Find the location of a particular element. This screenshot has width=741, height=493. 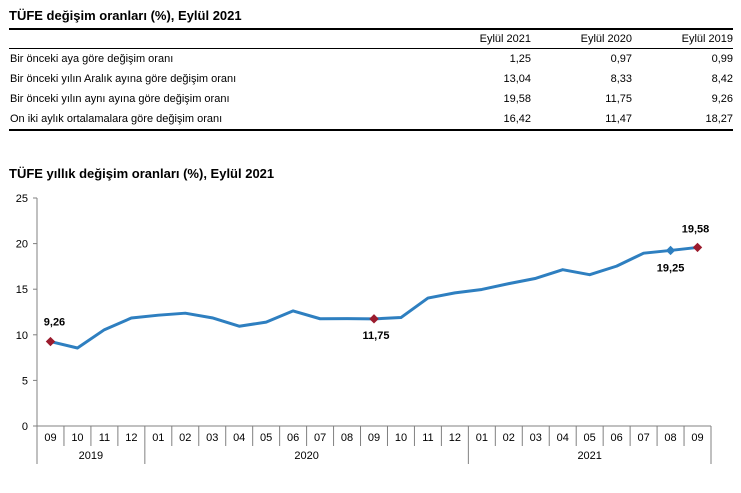

table-cell: 9,26 is located at coordinates (722, 99).